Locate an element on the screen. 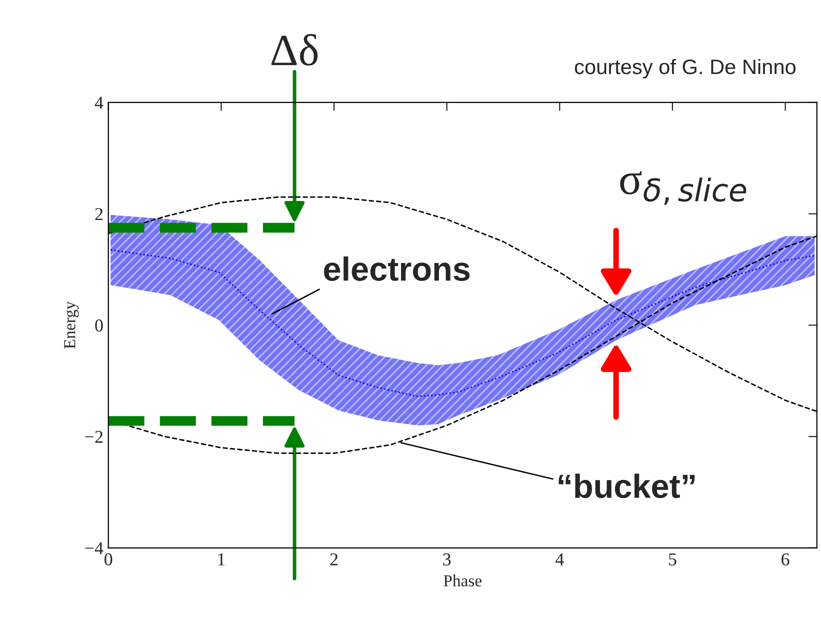 Image resolution: width=821 pixels, height=617 pixels. y-tick-label: 4 is located at coordinates (99, 102).